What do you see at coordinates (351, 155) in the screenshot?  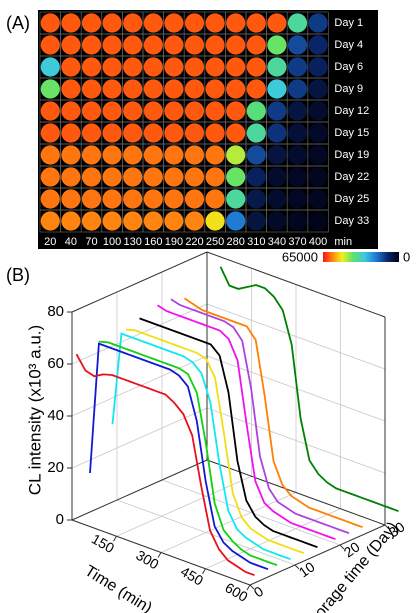 I see `row-label: Day 19` at bounding box center [351, 155].